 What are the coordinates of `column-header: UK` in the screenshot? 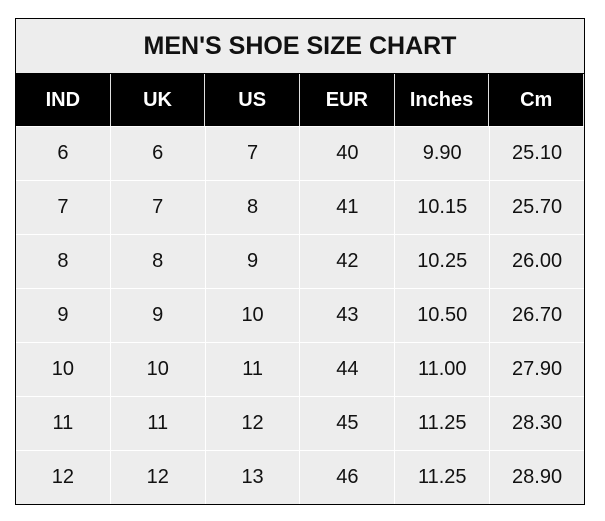 It's located at (158, 100).